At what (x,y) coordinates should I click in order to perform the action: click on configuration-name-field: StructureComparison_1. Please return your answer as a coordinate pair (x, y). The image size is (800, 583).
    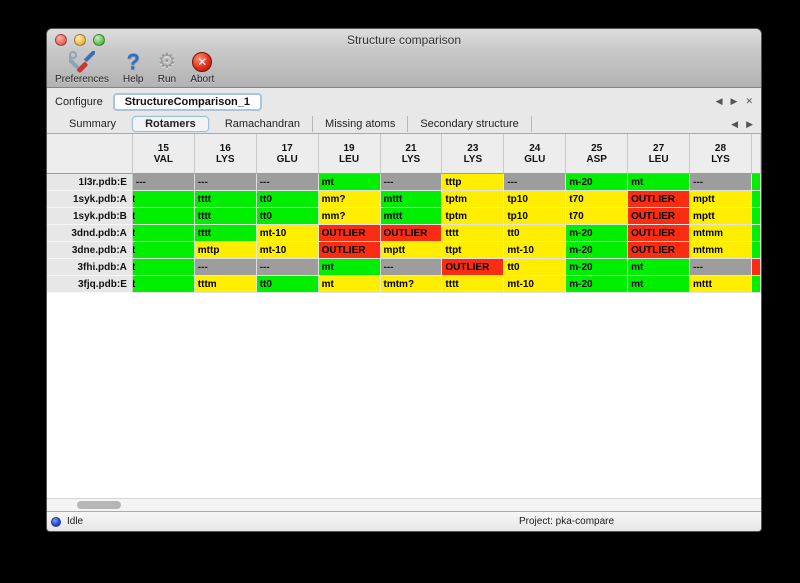
    Looking at the image, I should click on (187, 101).